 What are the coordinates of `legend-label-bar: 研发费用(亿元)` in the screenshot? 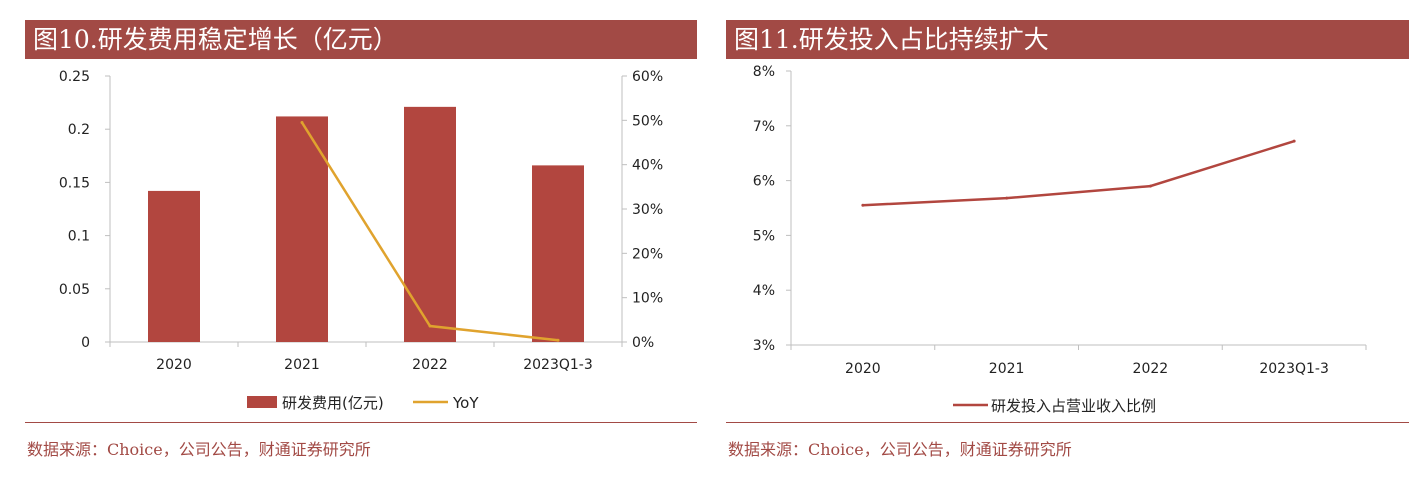 It's located at (333, 403).